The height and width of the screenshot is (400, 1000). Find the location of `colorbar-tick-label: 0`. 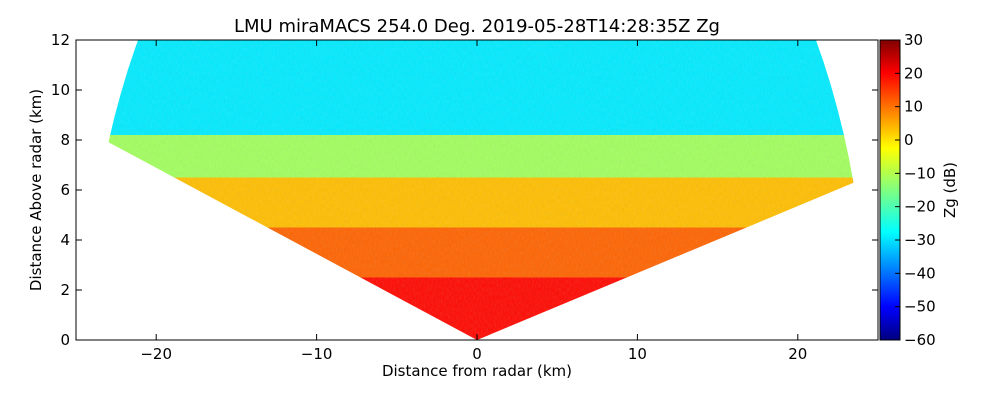

colorbar-tick-label: 0 is located at coordinates (909, 140).